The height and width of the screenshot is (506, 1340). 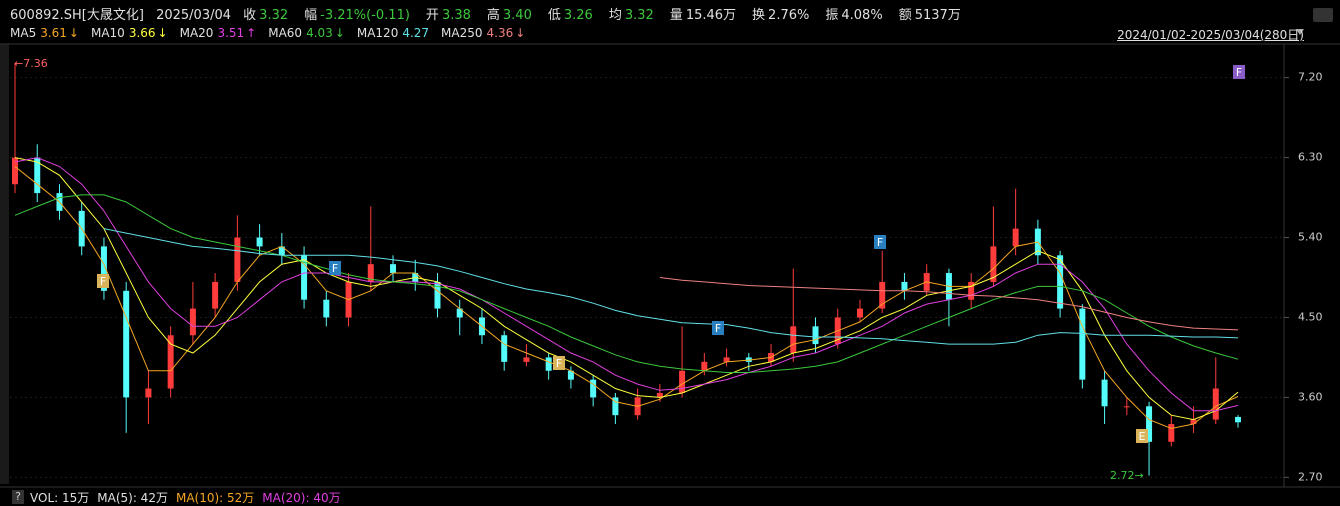 I want to click on event-marker-label: E, so click(x=1142, y=436).